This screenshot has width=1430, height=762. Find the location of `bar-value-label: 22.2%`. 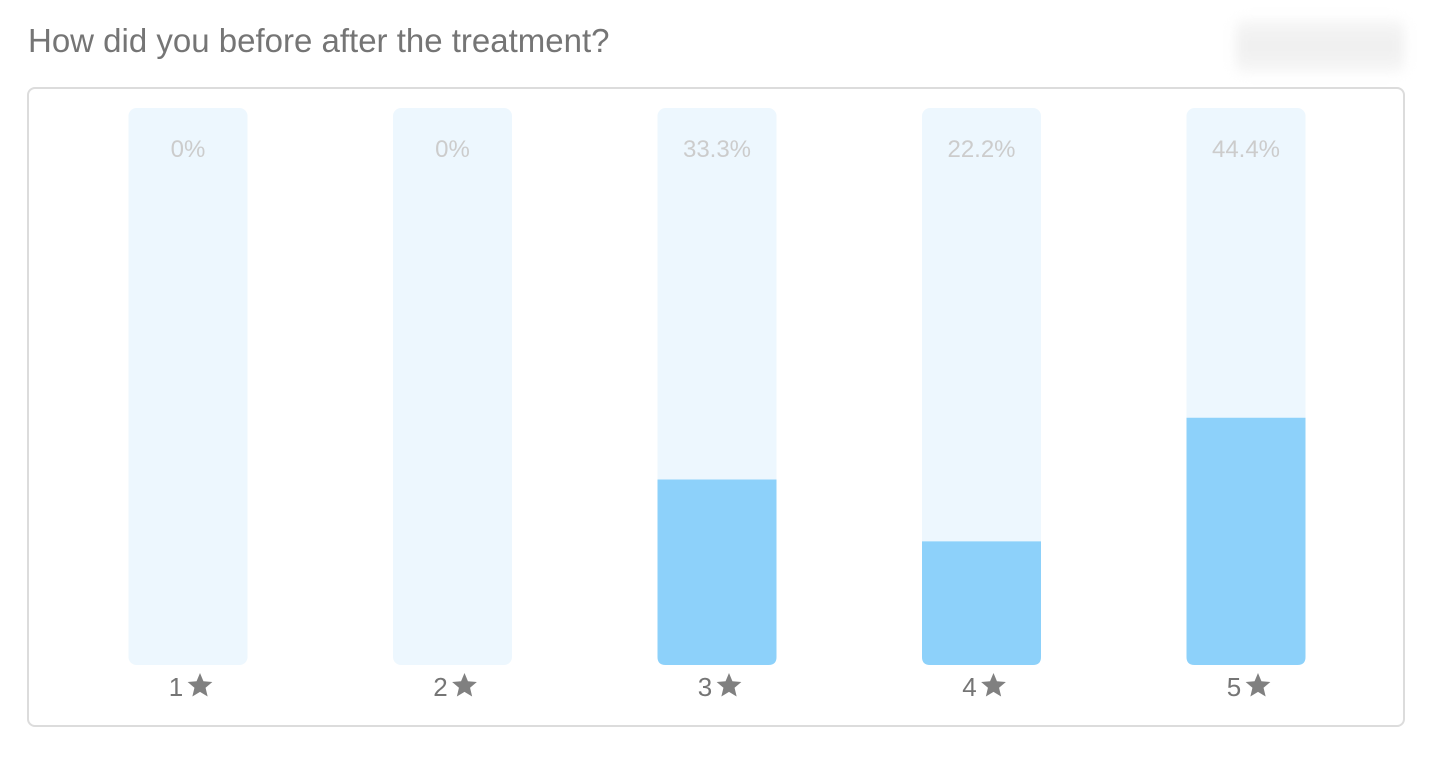

bar-value-label: 22.2% is located at coordinates (981, 149).